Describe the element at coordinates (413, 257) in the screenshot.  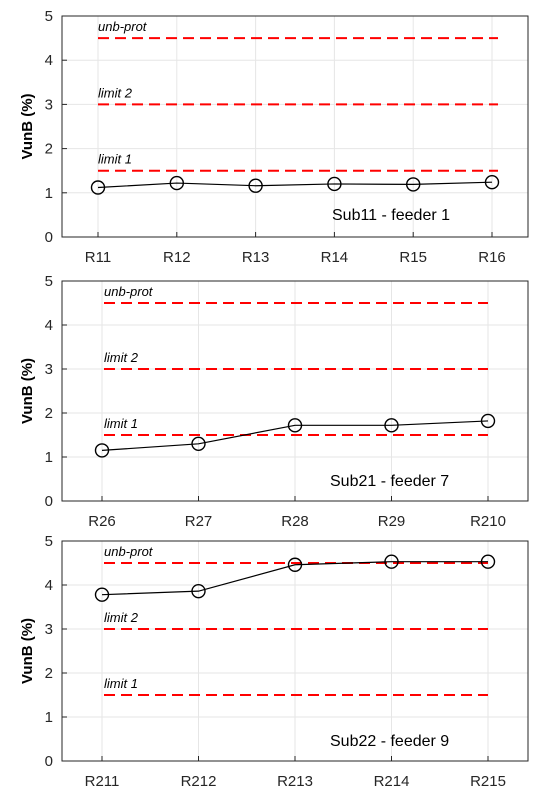
I see `x-tick-label: R15` at that location.